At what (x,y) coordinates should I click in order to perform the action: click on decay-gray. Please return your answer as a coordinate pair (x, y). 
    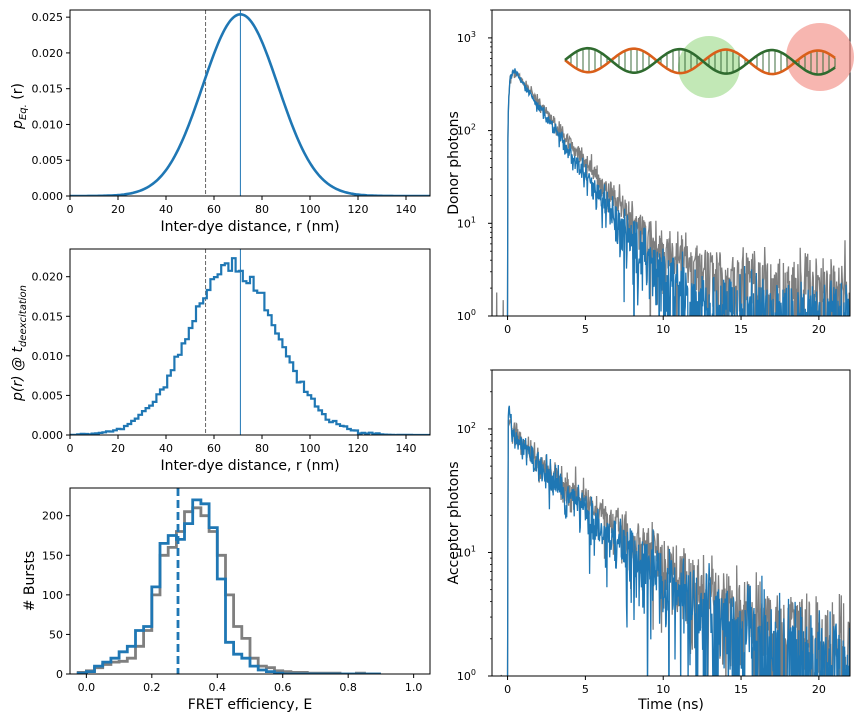
    Looking at the image, I should click on (672, 193).